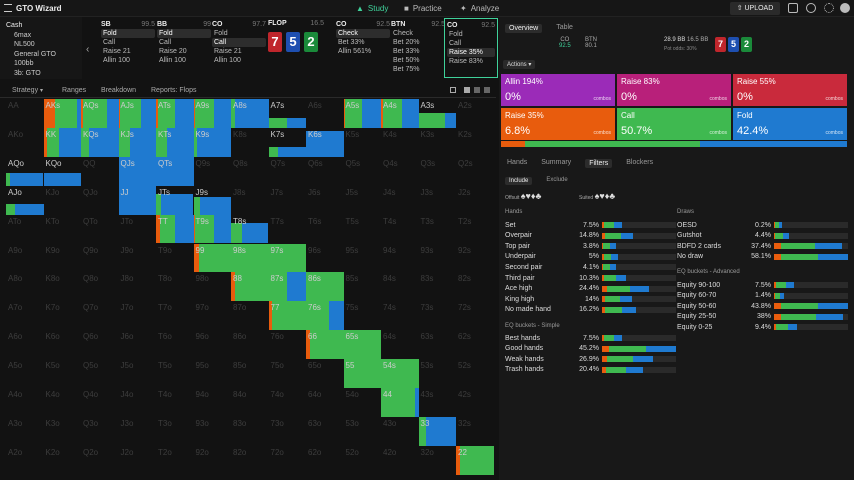  I want to click on hand-cell-52s: 52s, so click(475, 373).